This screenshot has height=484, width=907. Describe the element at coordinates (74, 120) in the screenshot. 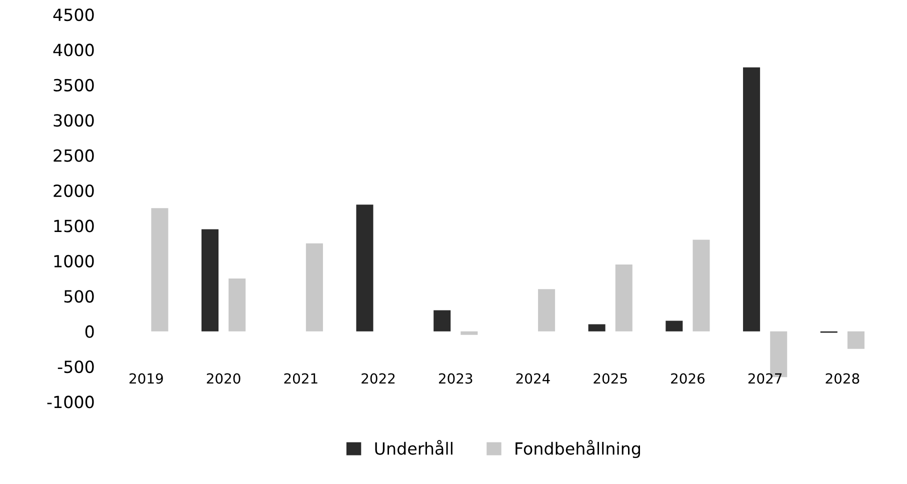

I see `y-tick-label: 3000` at that location.